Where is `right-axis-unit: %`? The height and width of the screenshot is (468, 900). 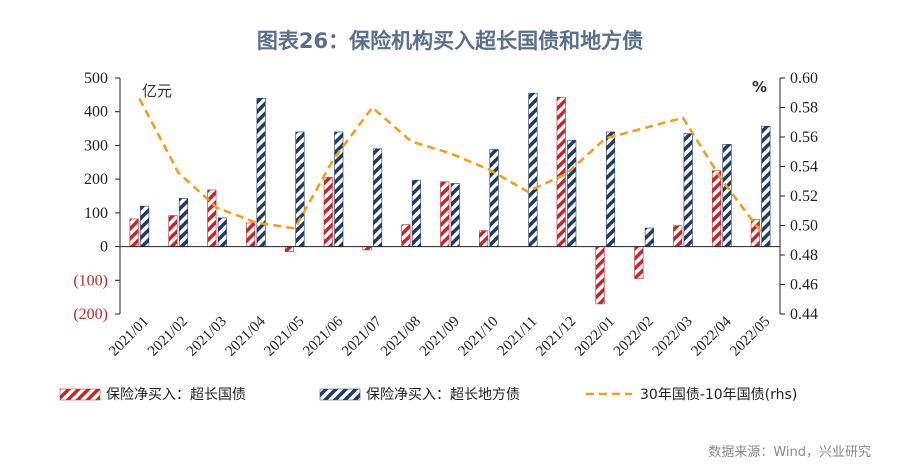
right-axis-unit: % is located at coordinates (759, 87).